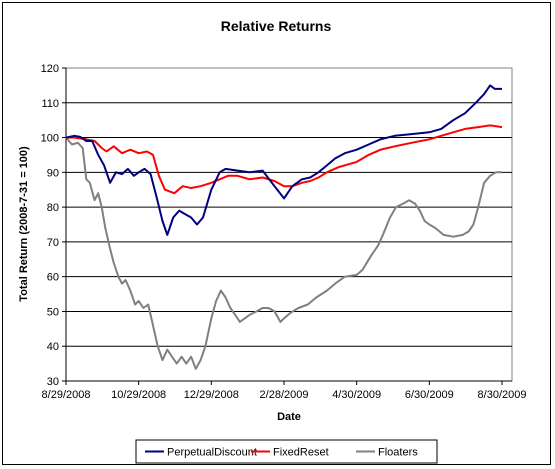 The image size is (555, 469). Describe the element at coordinates (502, 395) in the screenshot. I see `x-tick-label: 8/30/2009` at that location.